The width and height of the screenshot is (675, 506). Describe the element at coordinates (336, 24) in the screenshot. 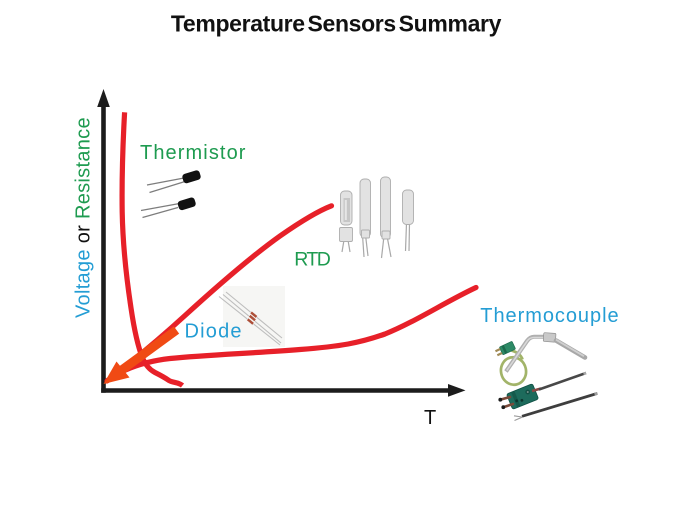

I see `svg-text: Temperature Sensors Summary` at that location.